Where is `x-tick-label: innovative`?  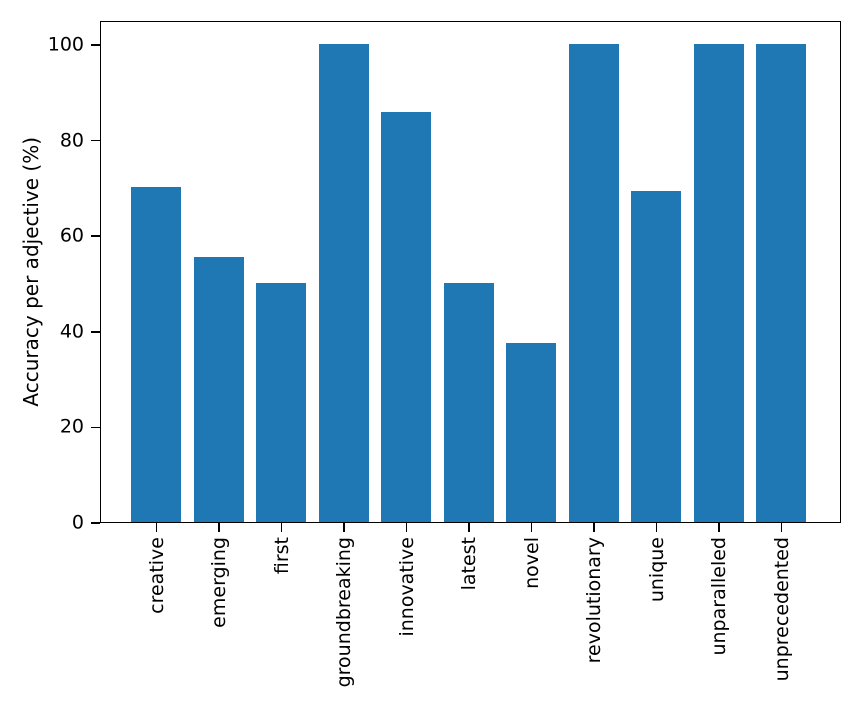
x-tick-label: innovative is located at coordinates (406, 587).